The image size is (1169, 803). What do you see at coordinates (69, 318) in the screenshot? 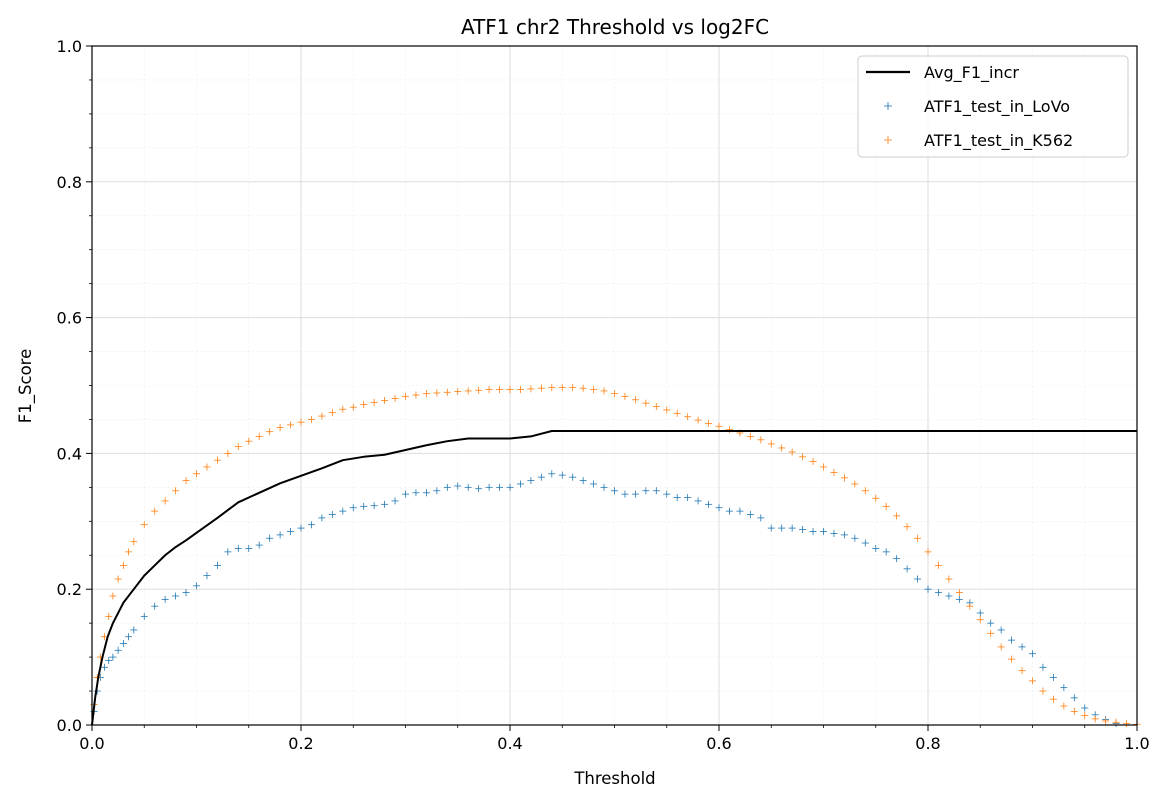
I see `y-tick-label: 0.6` at bounding box center [69, 318].